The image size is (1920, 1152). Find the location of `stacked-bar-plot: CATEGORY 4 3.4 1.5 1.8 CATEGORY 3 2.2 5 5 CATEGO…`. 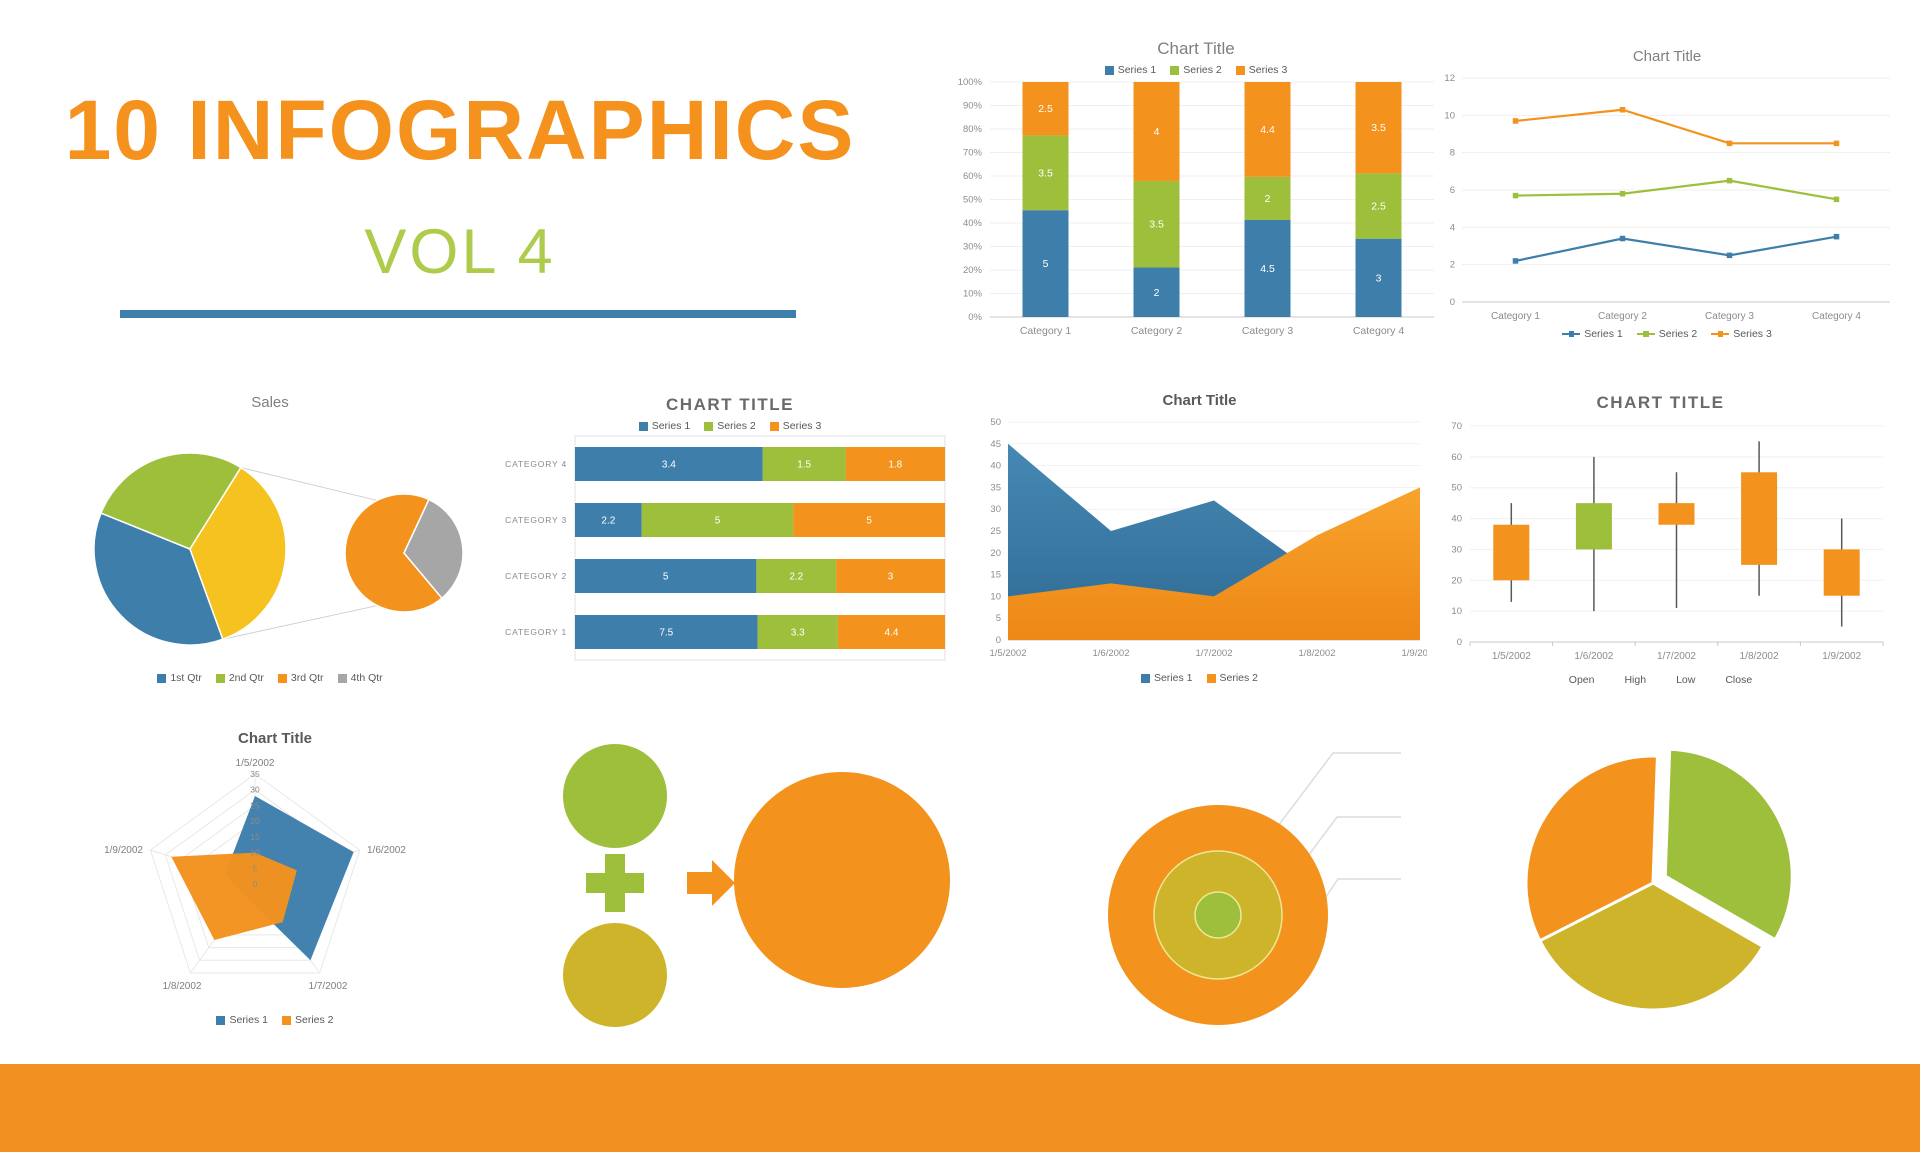

stacked-bar-plot: CATEGORY 4 3.4 1.5 1.8 CATEGORY 3 2.2 5 5 CATEGO… is located at coordinates (725, 548).